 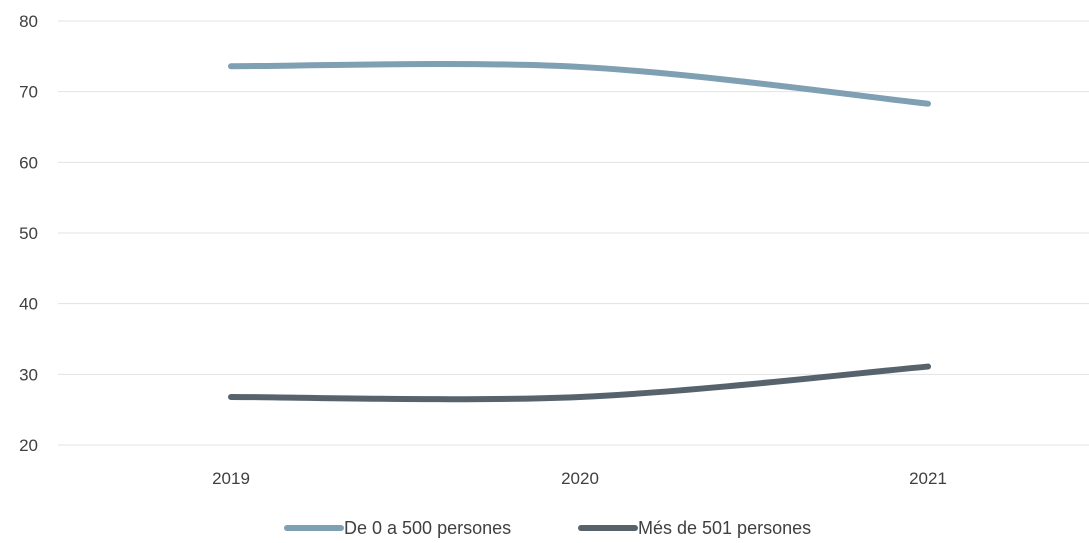 I want to click on y-axis-tick-labels: 20 30 40 50 60 70 80, so click(x=28, y=233).